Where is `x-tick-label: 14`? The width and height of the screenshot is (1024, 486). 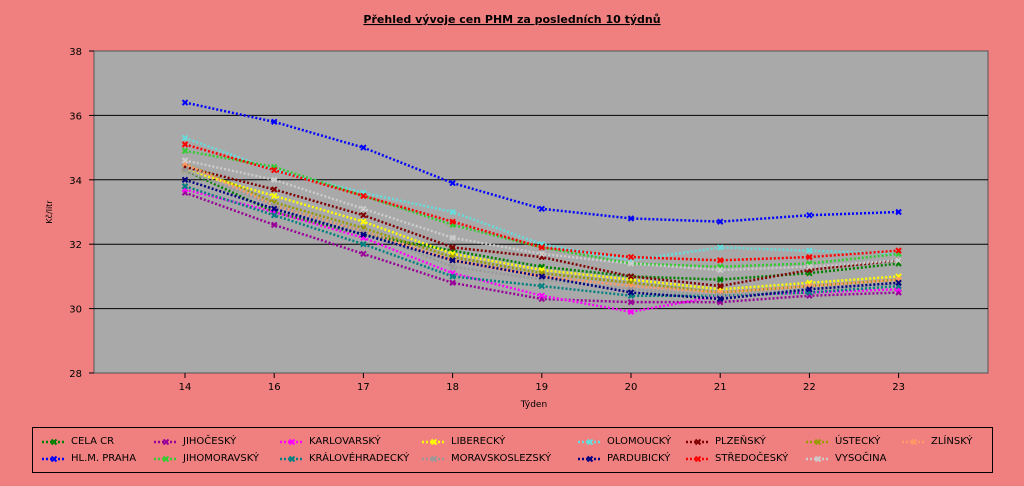 x-tick-label: 14 is located at coordinates (185, 387).